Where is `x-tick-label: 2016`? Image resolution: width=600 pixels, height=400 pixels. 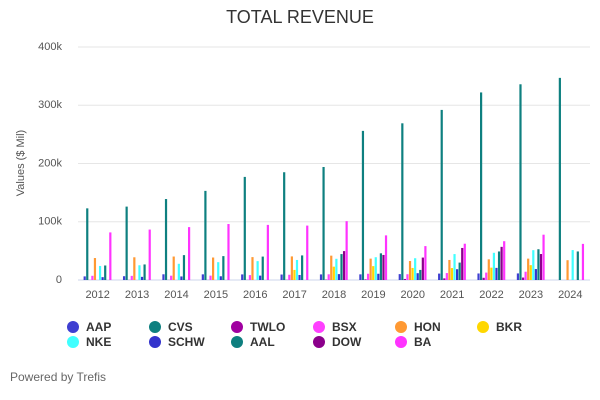 x-tick-label: 2016 is located at coordinates (255, 295).